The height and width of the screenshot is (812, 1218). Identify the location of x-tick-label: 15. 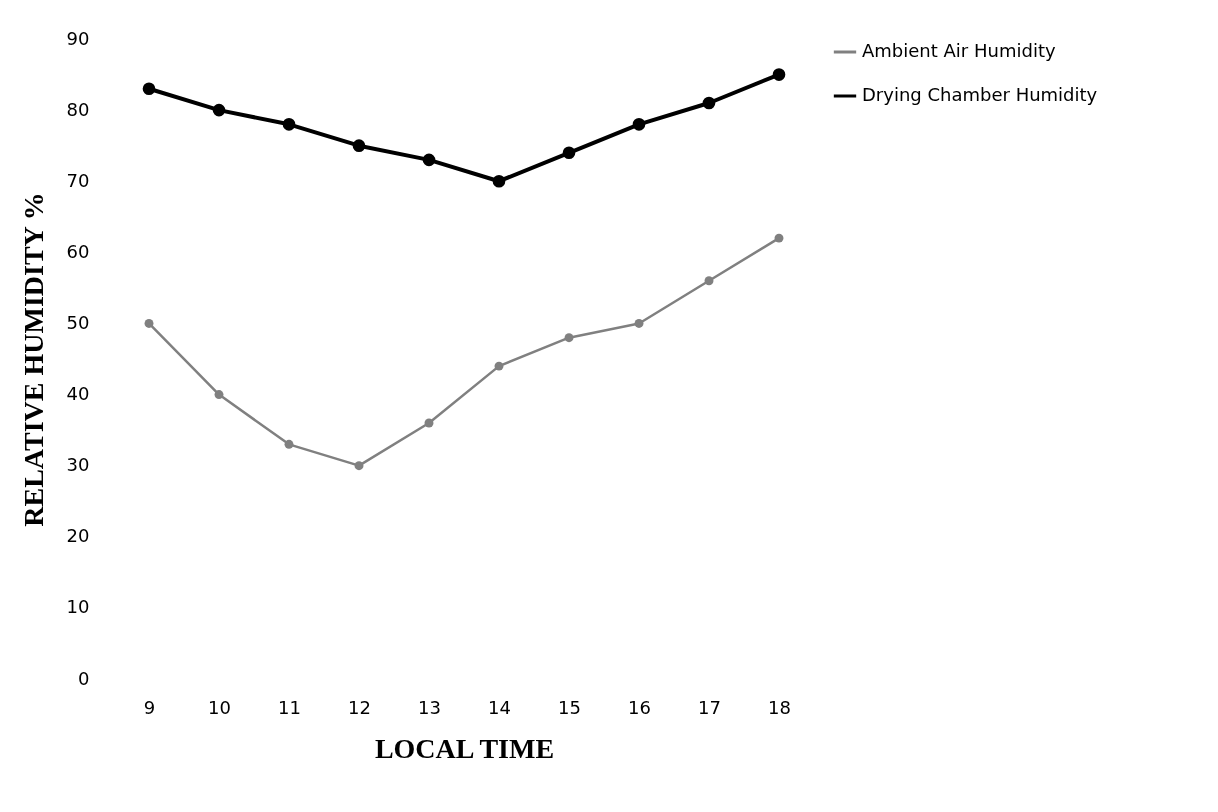
(569, 707).